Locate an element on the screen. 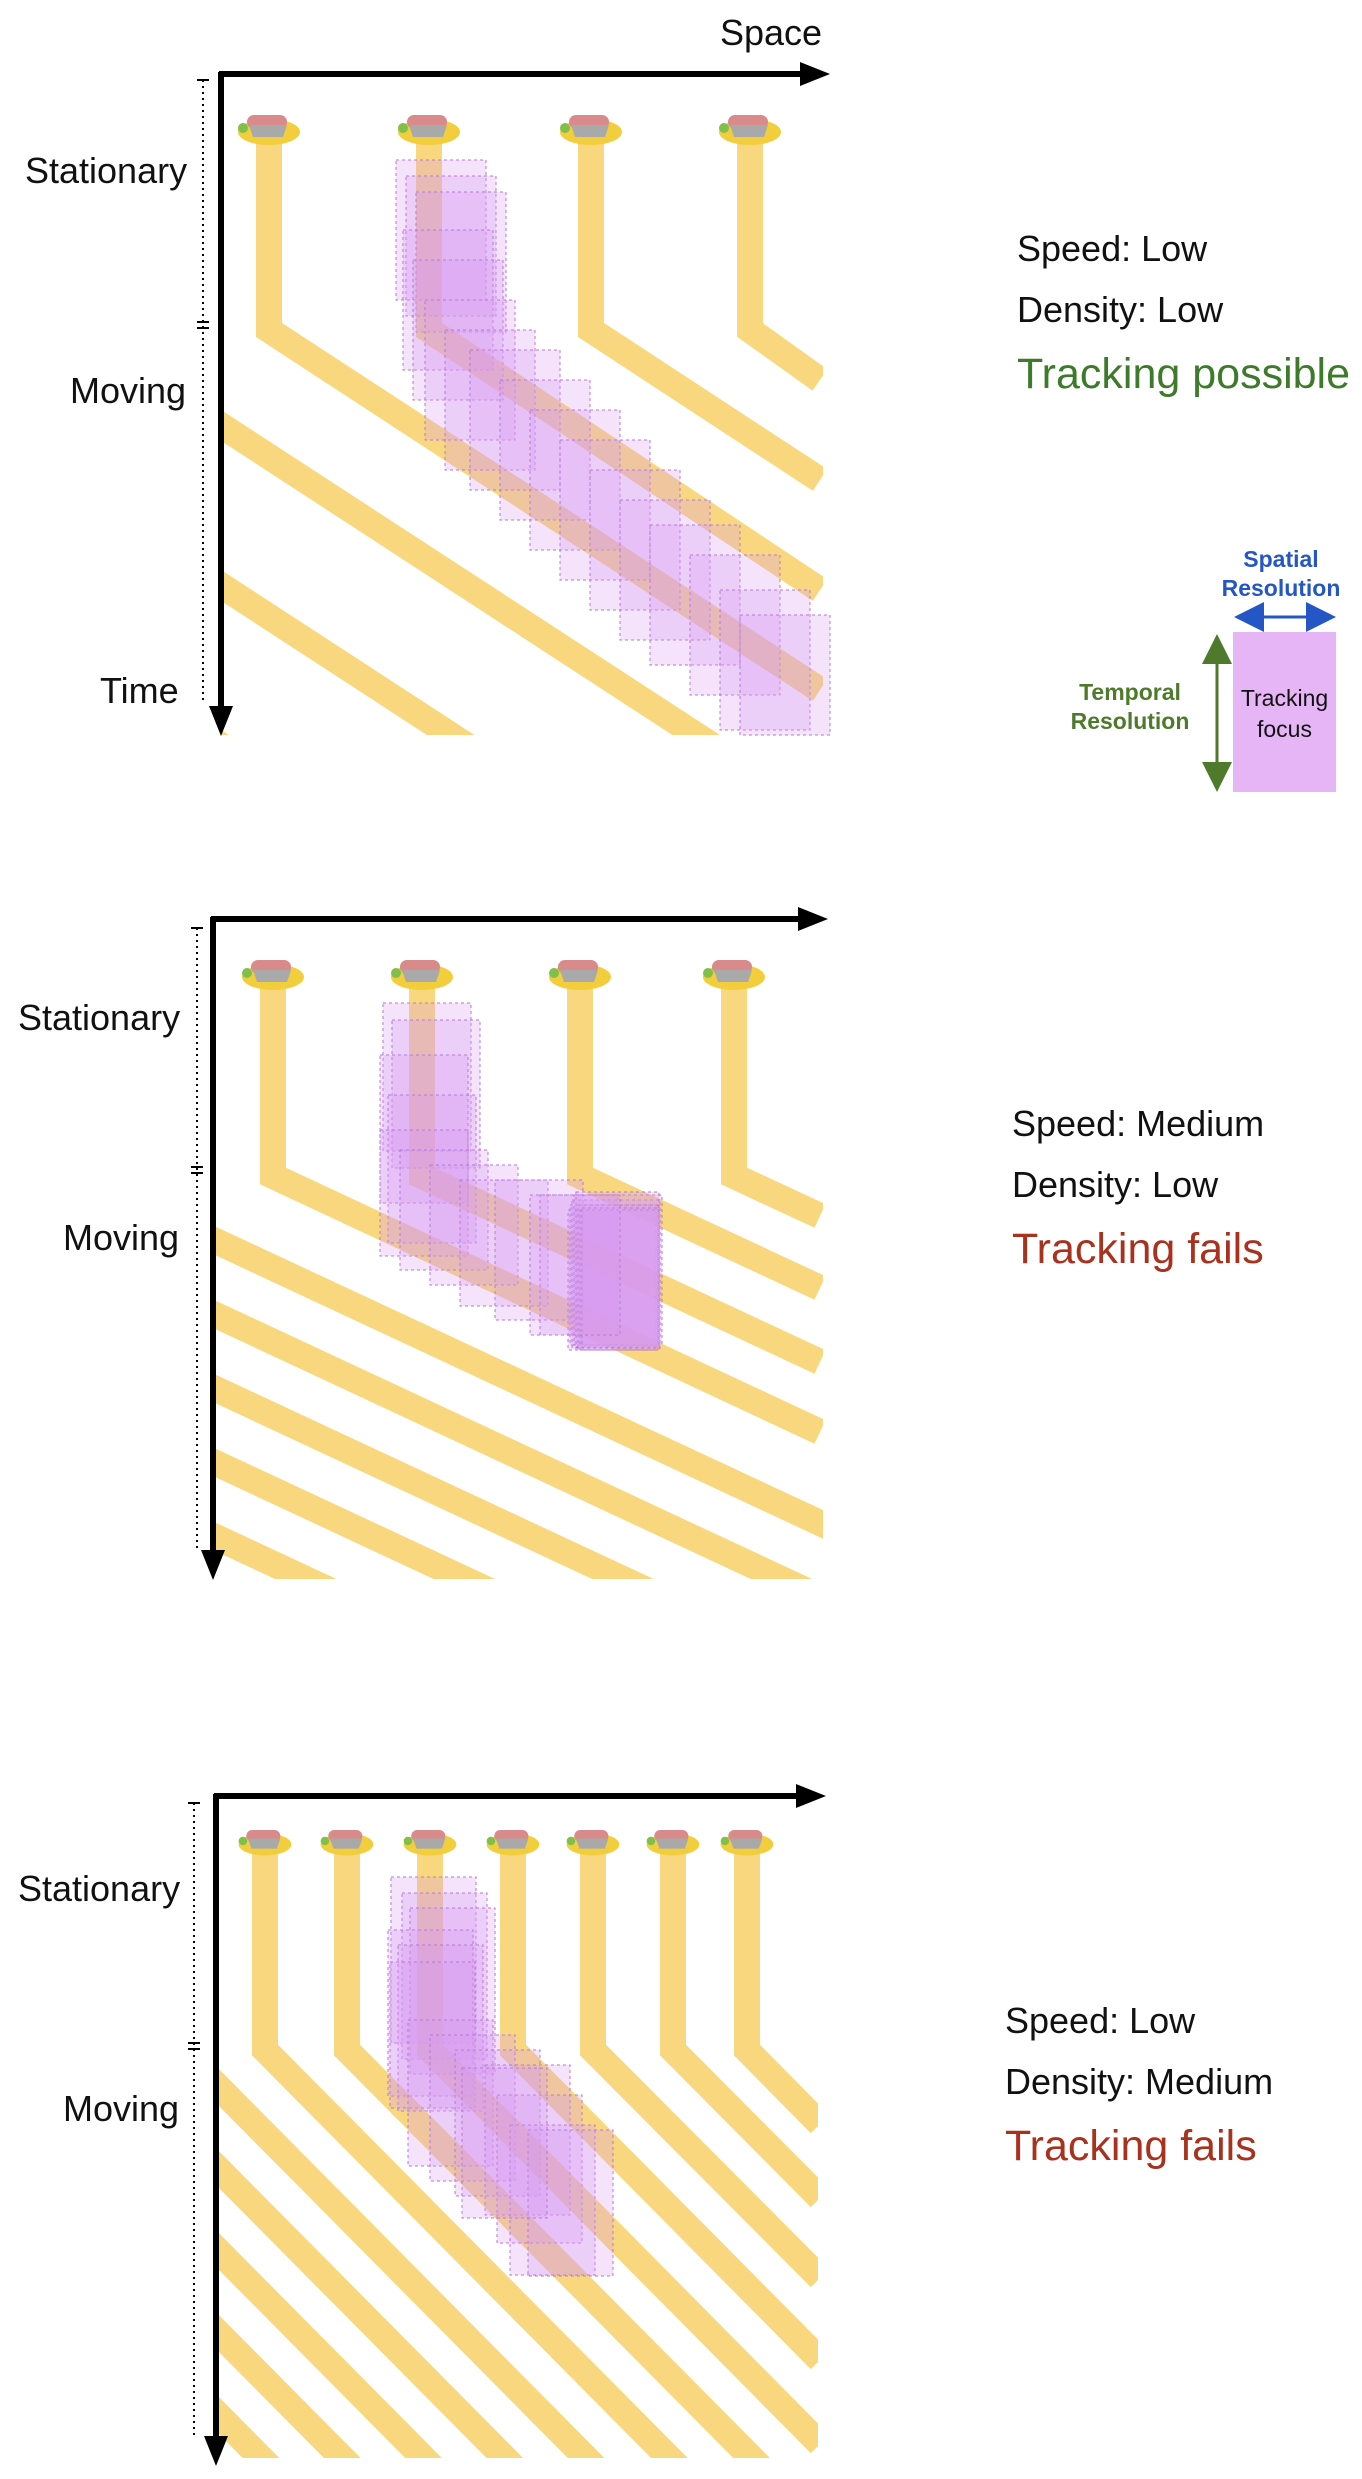 The image size is (1362, 2479). space-axis-label: Space is located at coordinates (771, 32).